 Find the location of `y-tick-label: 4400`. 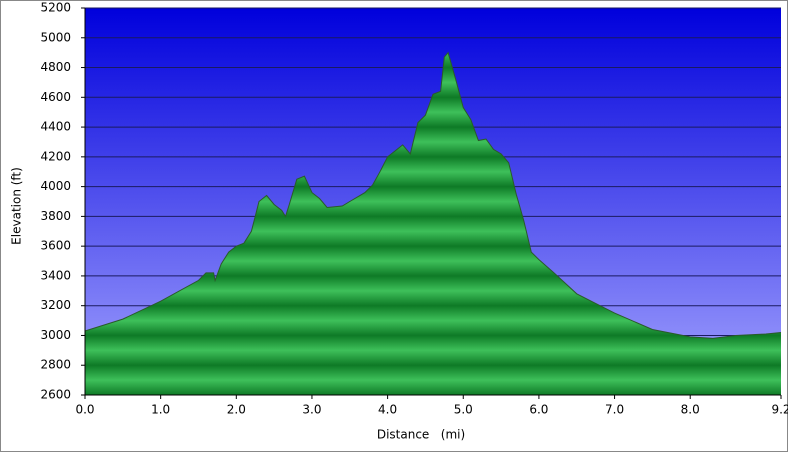

y-tick-label: 4400 is located at coordinates (55, 127).